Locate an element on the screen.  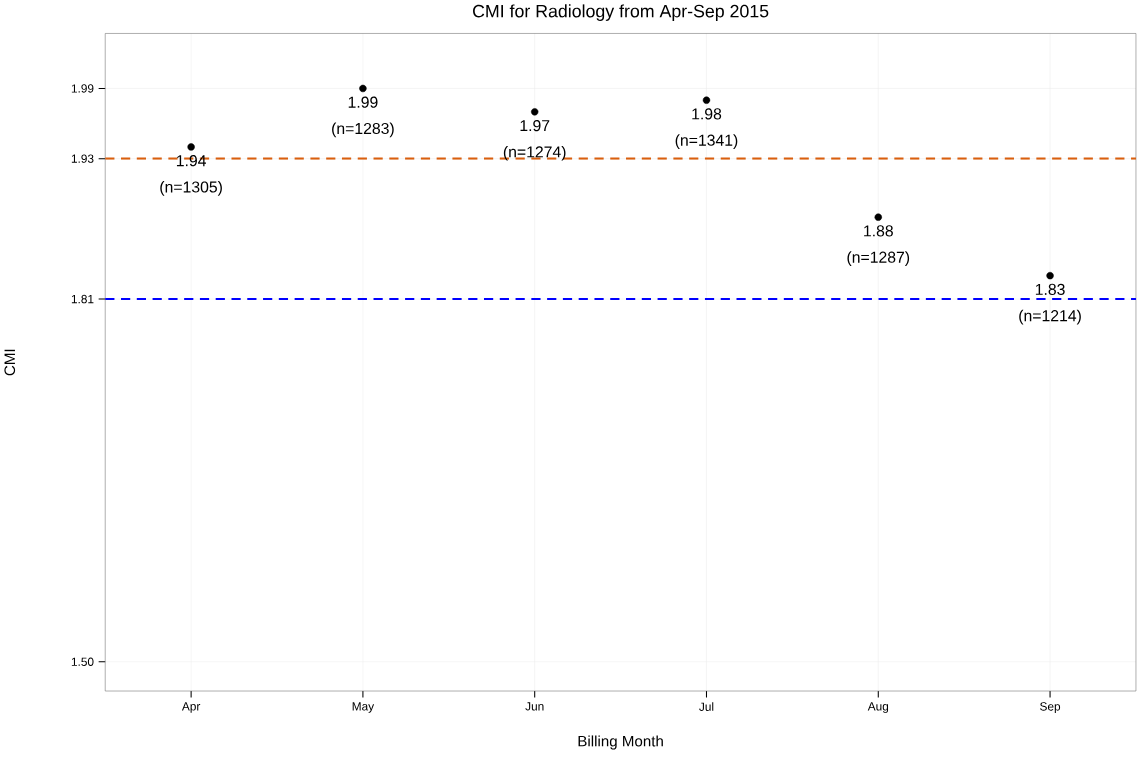
y-tick-label: 1.99 is located at coordinates (82, 88).